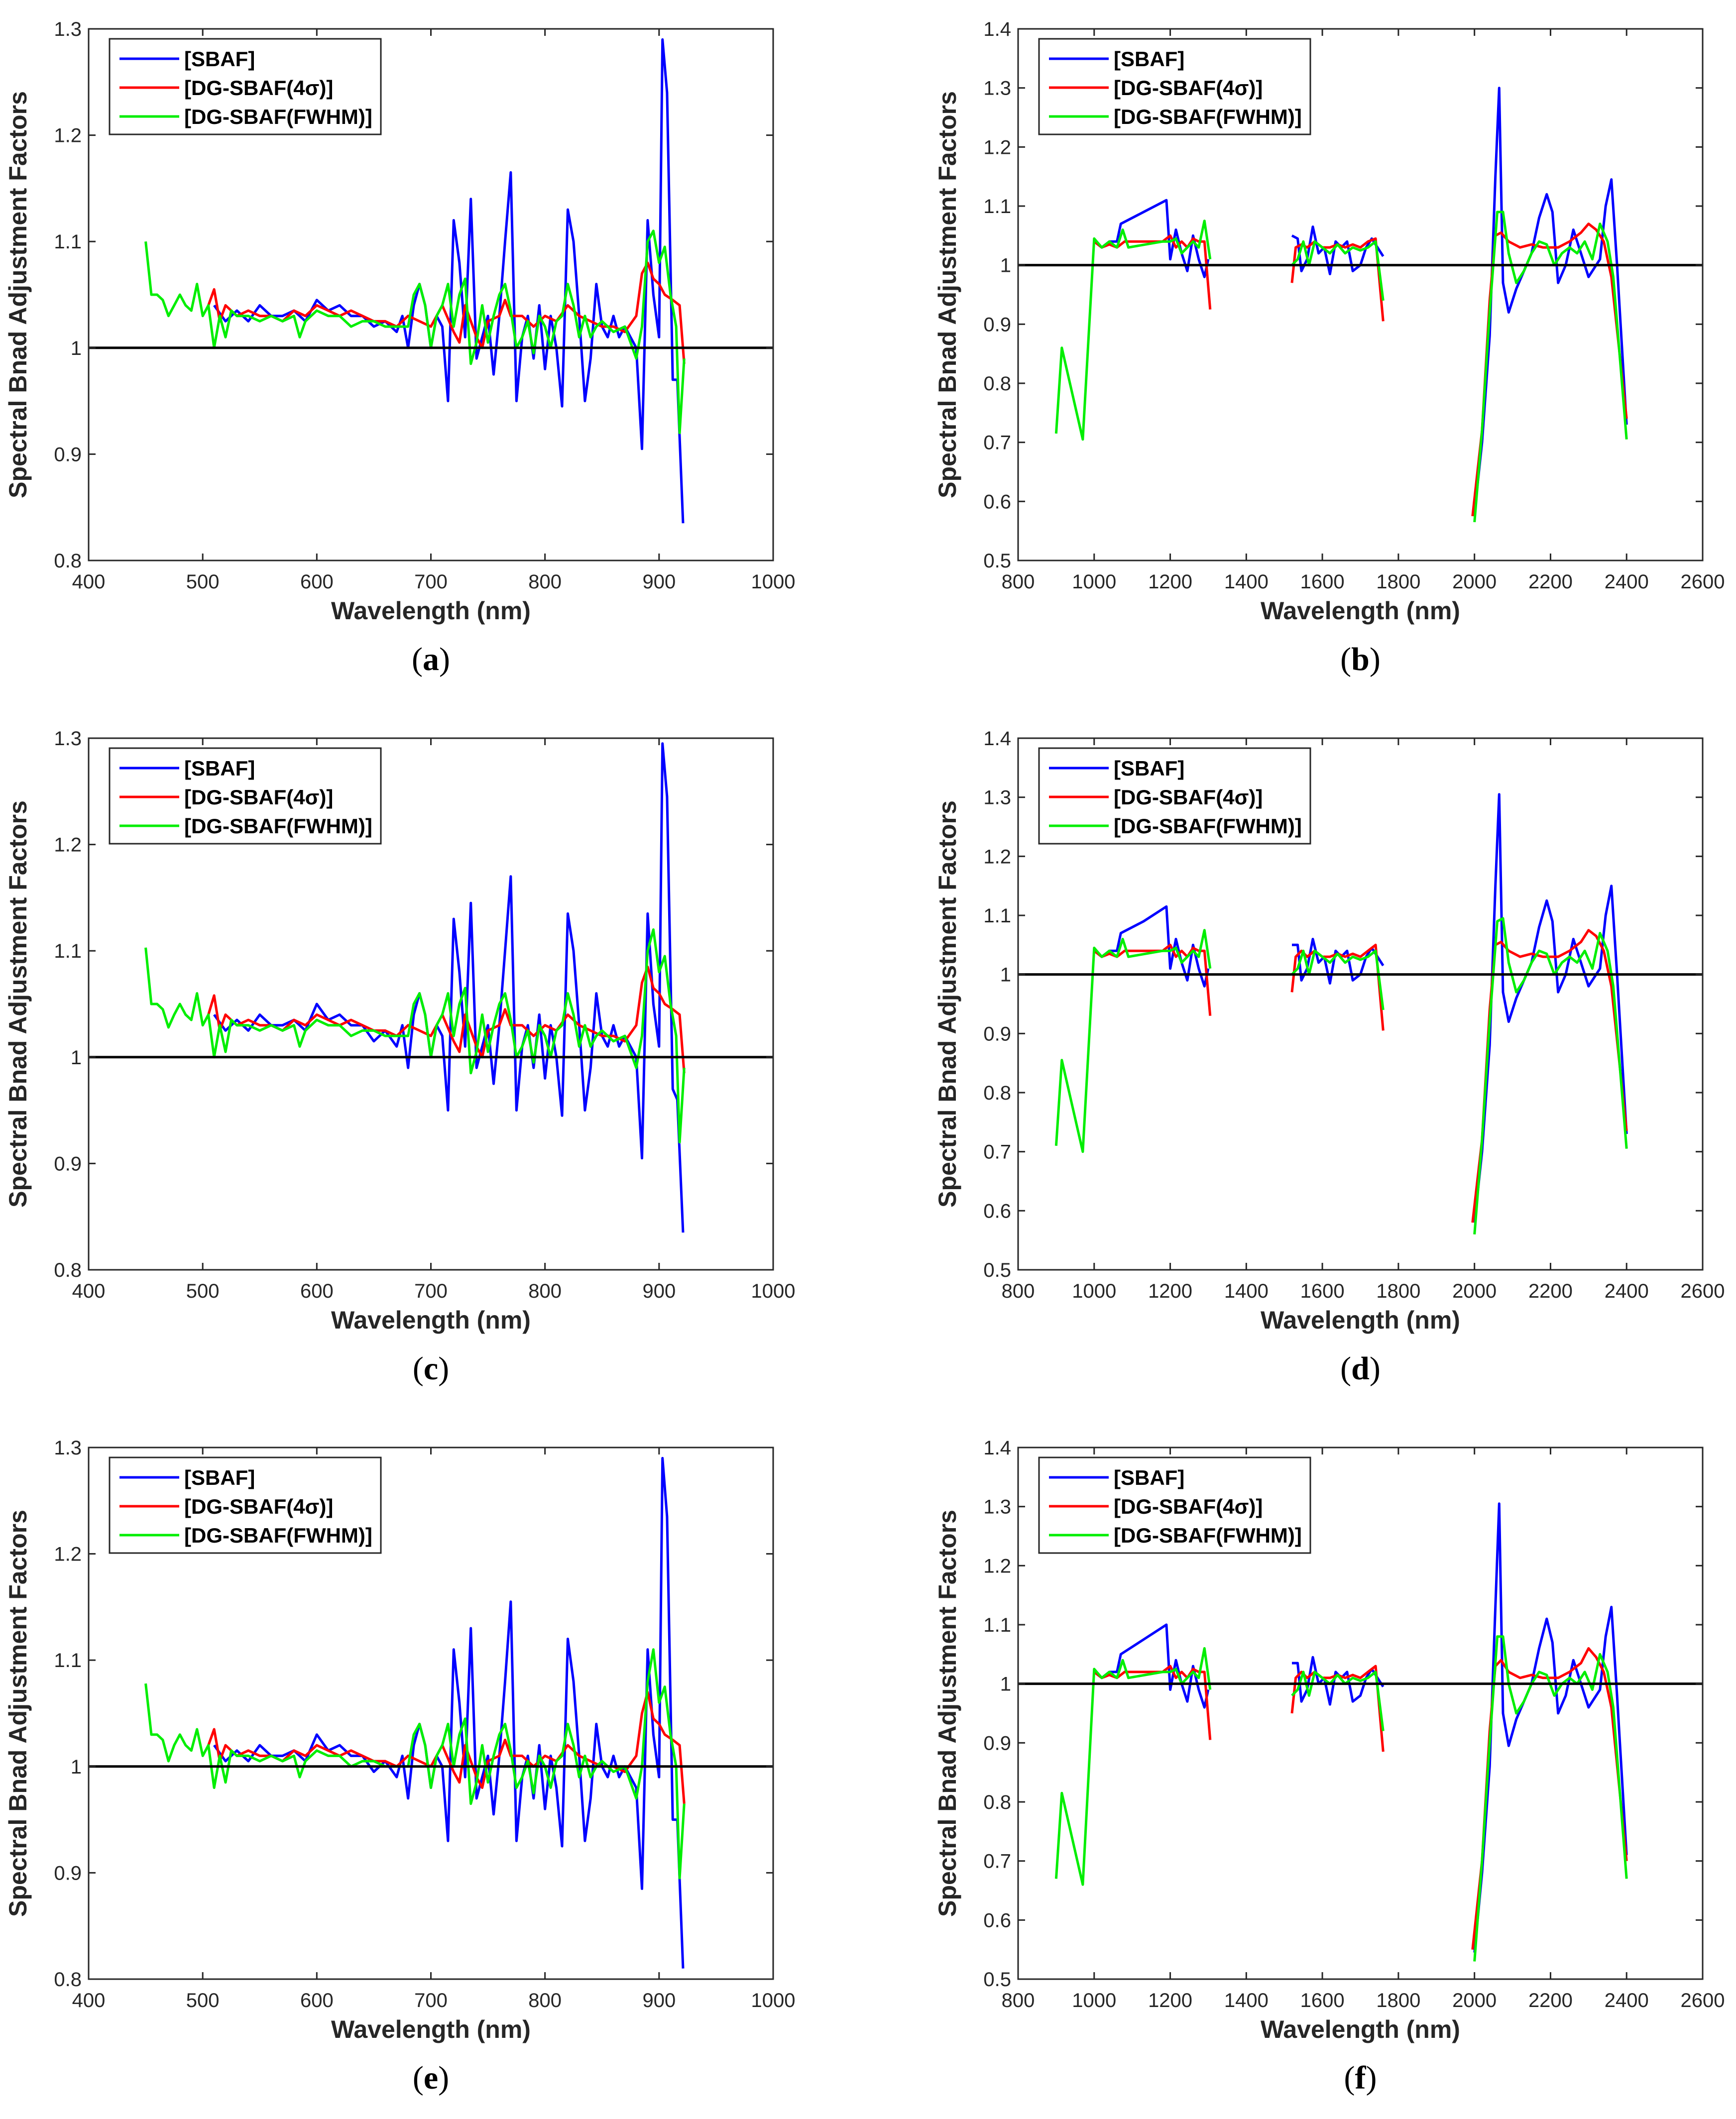  I want to click on x-tick-label: 400, so click(89, 1291).